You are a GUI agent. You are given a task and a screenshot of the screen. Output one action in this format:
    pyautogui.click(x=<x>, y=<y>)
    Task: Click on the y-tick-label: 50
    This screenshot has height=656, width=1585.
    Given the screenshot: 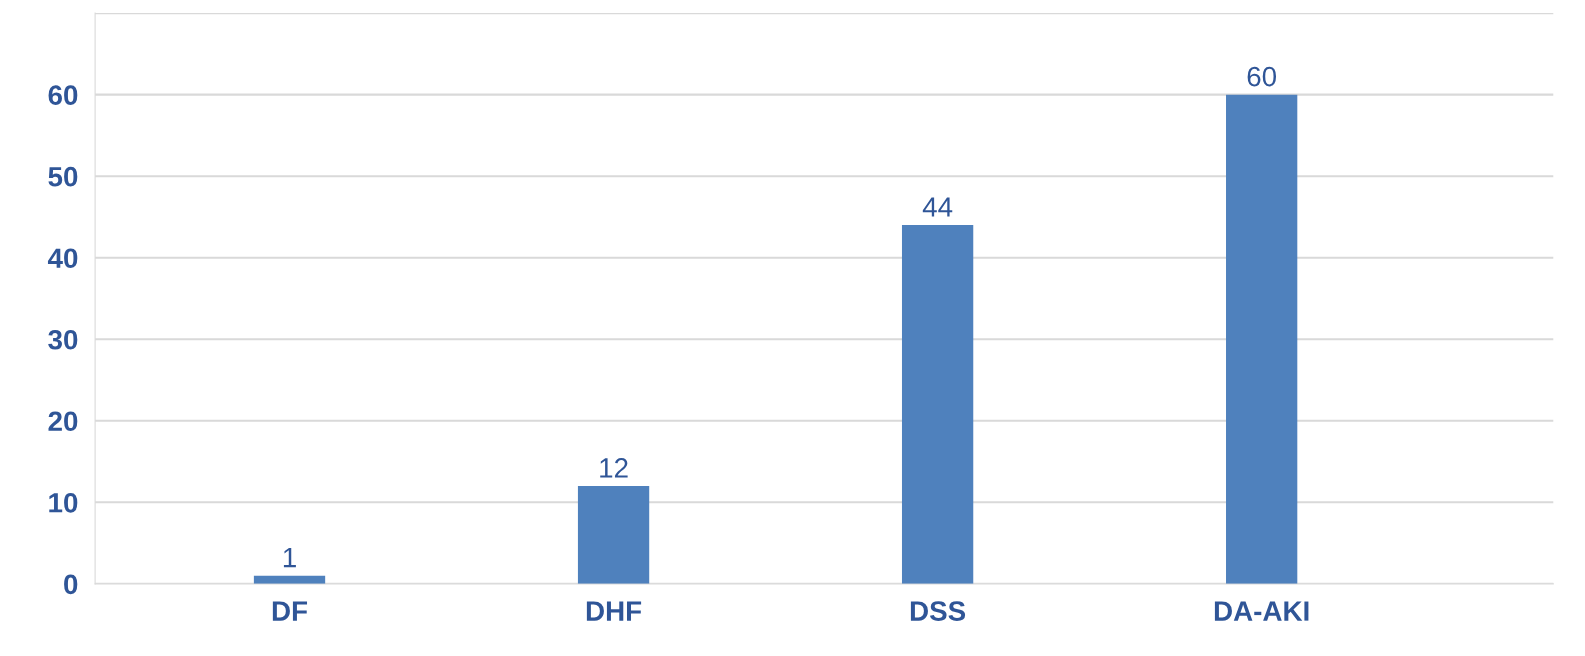 What is the action you would take?
    pyautogui.click(x=63, y=176)
    